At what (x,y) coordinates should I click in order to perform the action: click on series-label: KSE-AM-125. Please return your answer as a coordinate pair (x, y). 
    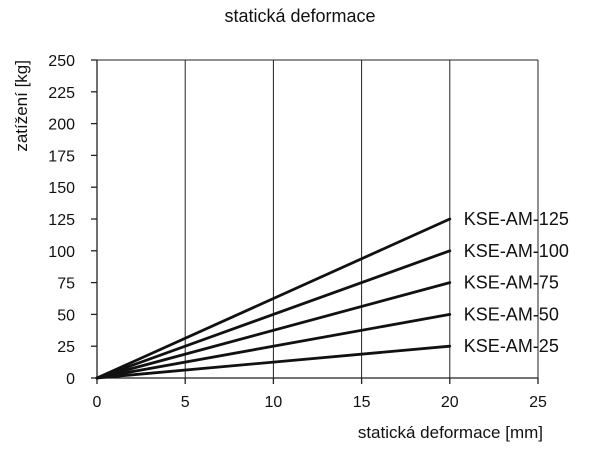
    Looking at the image, I should click on (516, 219).